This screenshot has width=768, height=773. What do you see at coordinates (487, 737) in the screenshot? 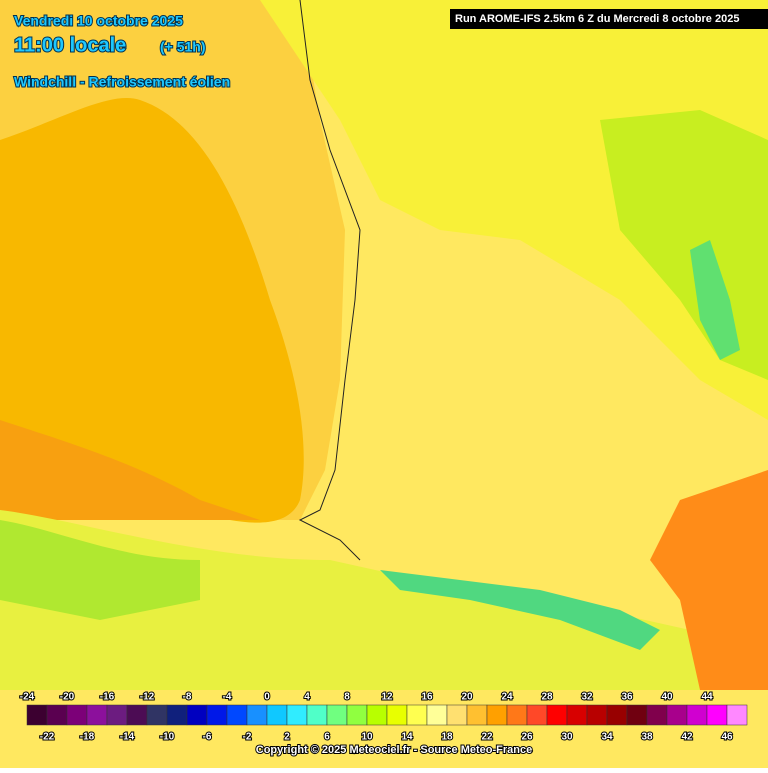
I see `legend-label: 22` at bounding box center [487, 737].